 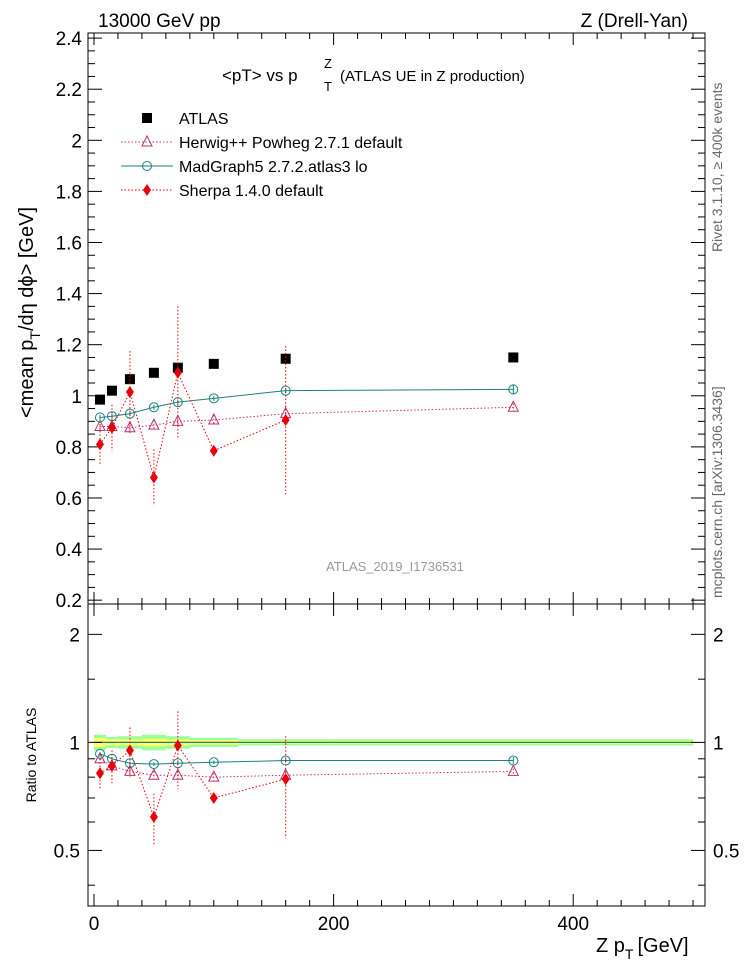 What do you see at coordinates (662, 946) in the screenshot?
I see `xlabel-unit: [GeV]` at bounding box center [662, 946].